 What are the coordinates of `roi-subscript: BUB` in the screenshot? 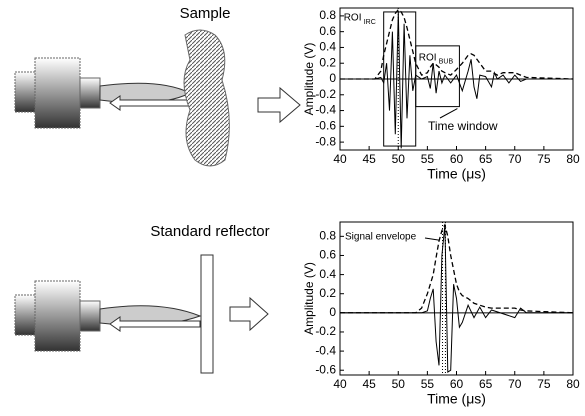 It's located at (446, 62).